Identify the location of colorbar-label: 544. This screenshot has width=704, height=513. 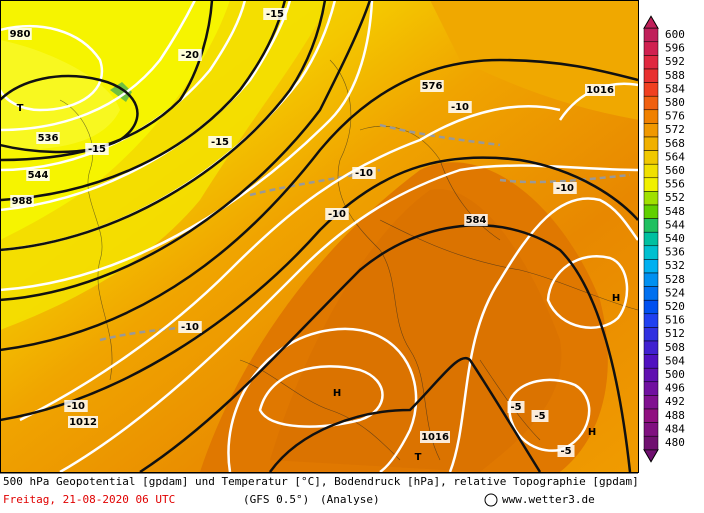
(675, 224).